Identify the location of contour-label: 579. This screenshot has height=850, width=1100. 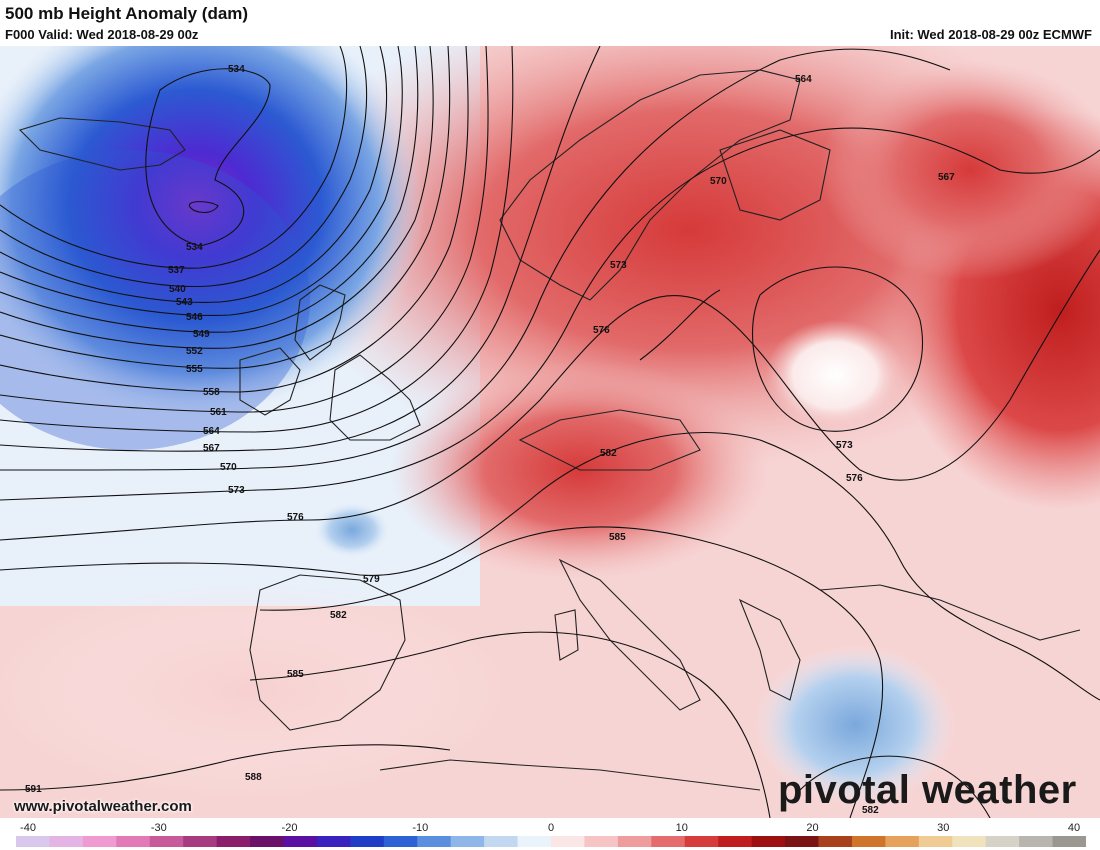
(371, 579).